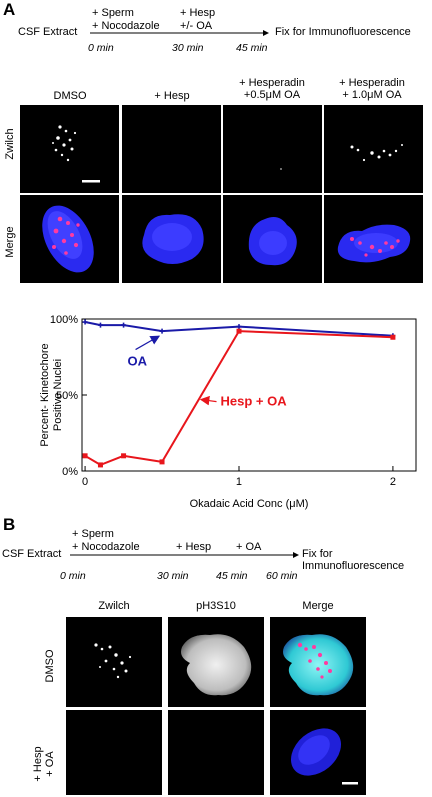  I want to click on timeline-a-step1-line2: + Nocodazole, so click(126, 26).